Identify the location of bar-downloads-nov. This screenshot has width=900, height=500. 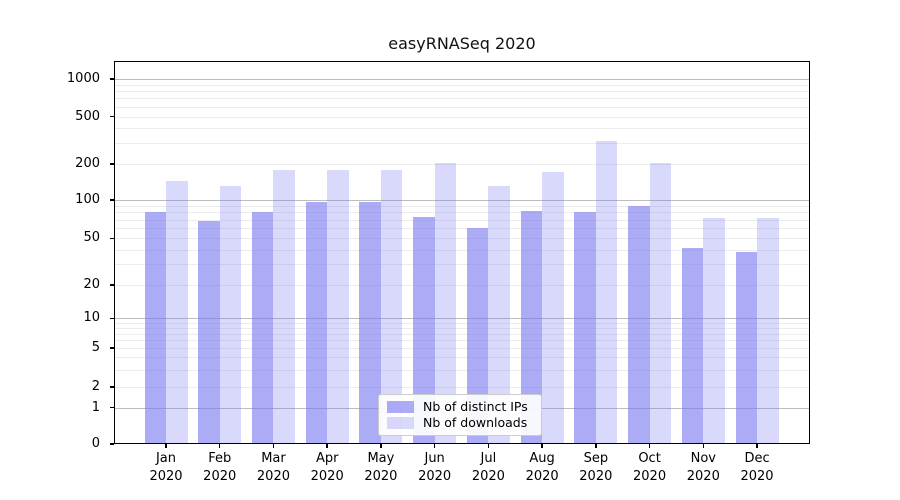
(714, 331).